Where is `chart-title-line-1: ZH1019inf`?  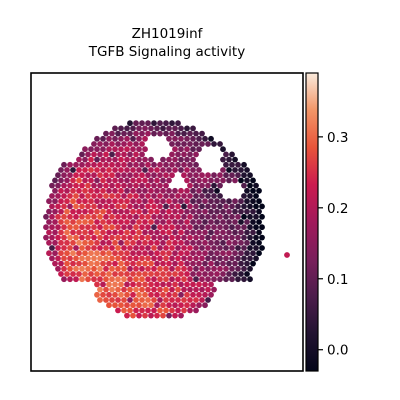 chart-title-line-1: ZH1019inf is located at coordinates (168, 34).